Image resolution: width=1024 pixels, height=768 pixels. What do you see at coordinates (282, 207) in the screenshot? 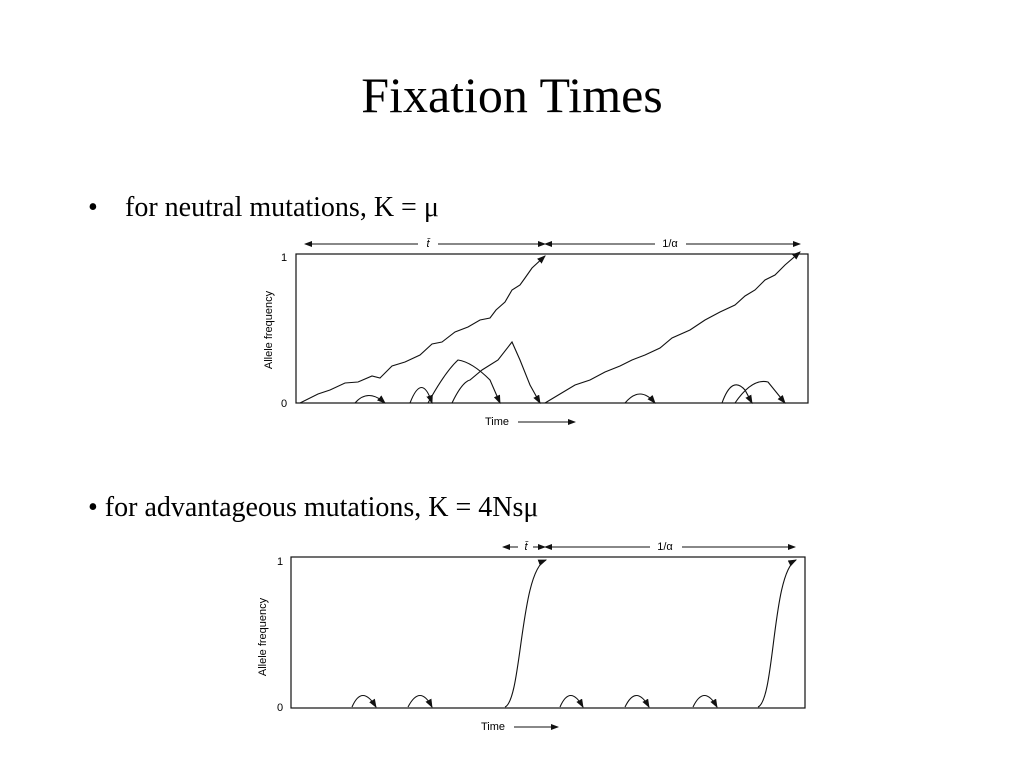
I see `bullet-text: for neutral mutations, K = μ` at bounding box center [282, 207].